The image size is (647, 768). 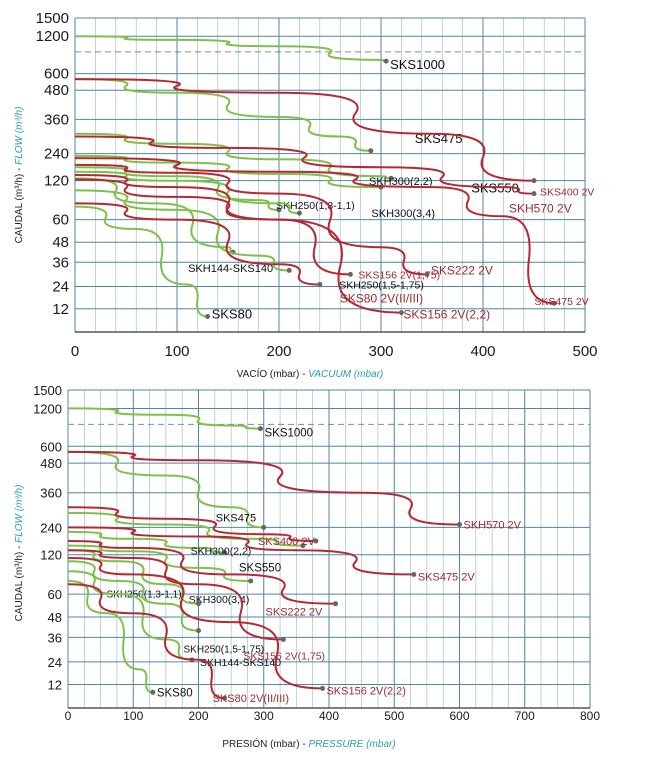 I want to click on y-tick-label: 1200, so click(x=52, y=36).